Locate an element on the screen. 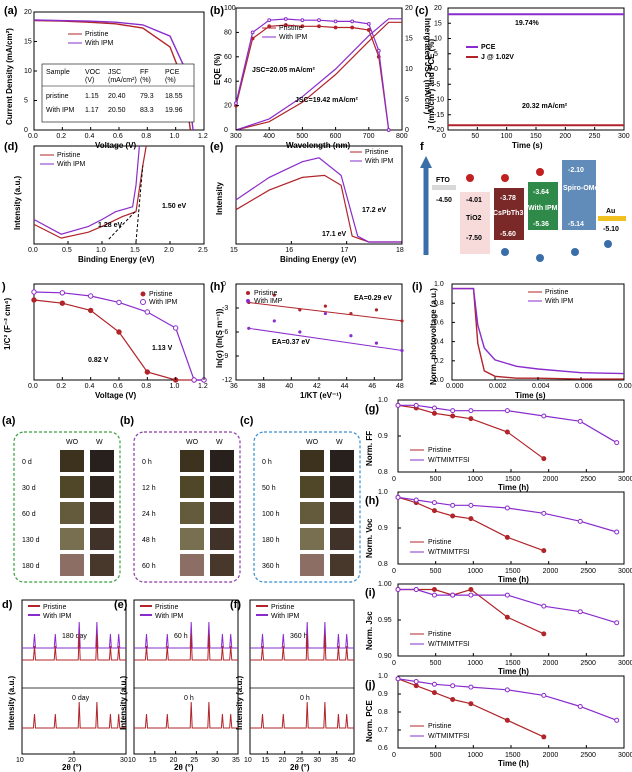 The height and width of the screenshot is (772, 632). x-tick-label: 1.2 is located at coordinates (203, 386).